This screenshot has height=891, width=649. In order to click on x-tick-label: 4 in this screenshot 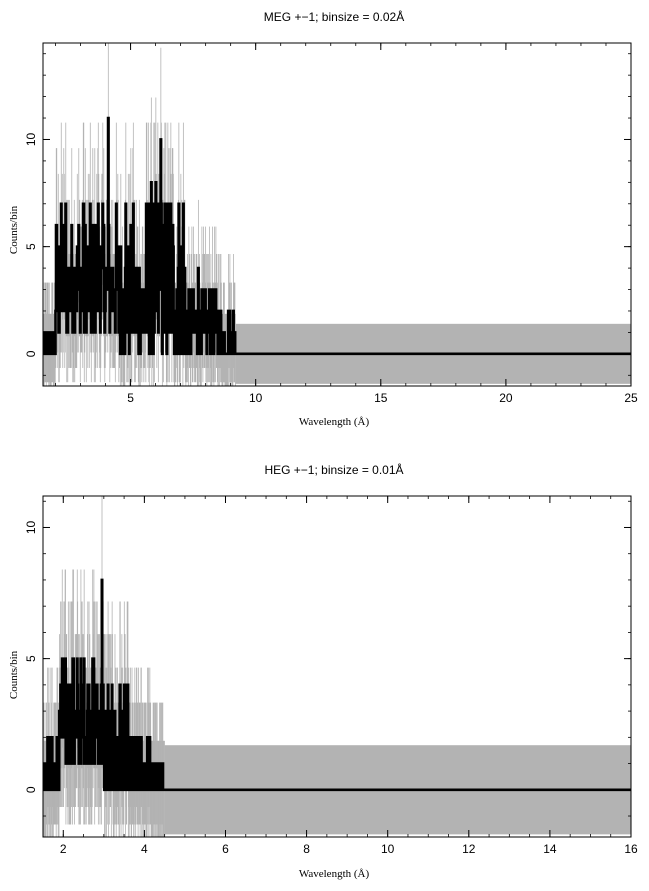, I will do `click(144, 849)`.